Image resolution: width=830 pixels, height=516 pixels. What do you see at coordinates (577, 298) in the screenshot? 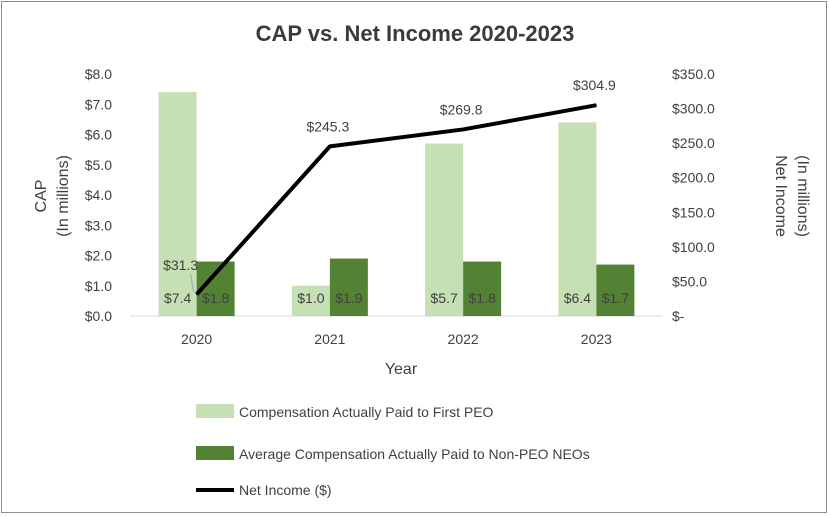
I see `bar-data-label: $6.4` at bounding box center [577, 298].